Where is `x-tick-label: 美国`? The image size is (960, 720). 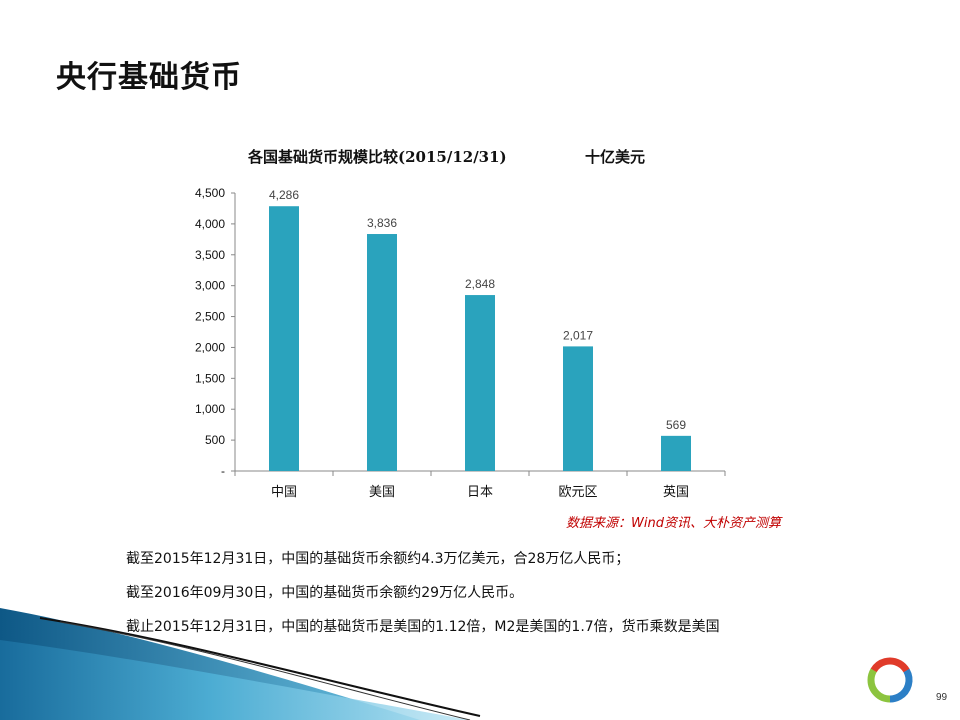 x-tick-label: 美国 is located at coordinates (382, 492).